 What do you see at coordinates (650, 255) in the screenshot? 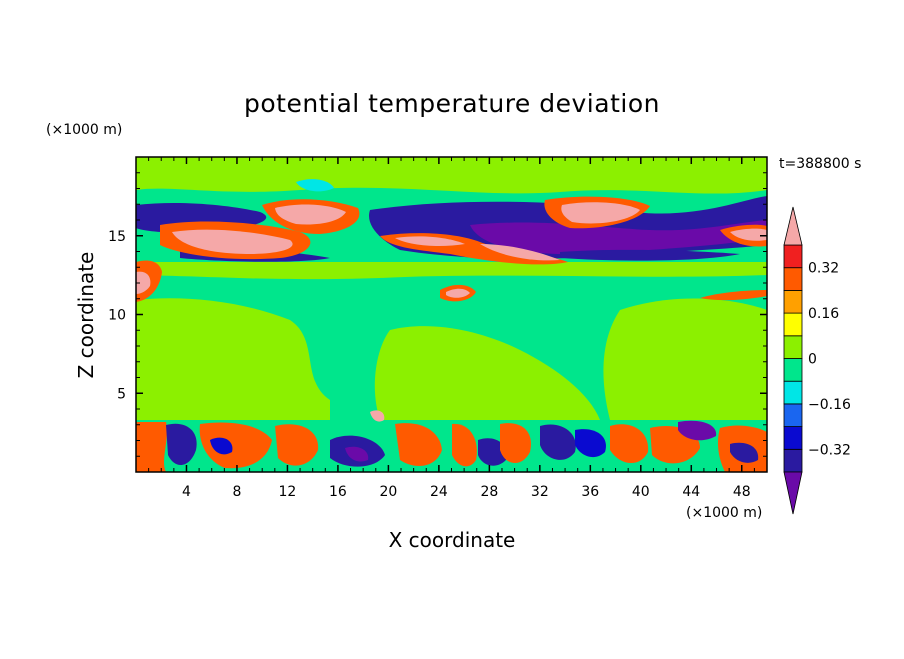
I see `cold-band-lower-right` at bounding box center [650, 255].